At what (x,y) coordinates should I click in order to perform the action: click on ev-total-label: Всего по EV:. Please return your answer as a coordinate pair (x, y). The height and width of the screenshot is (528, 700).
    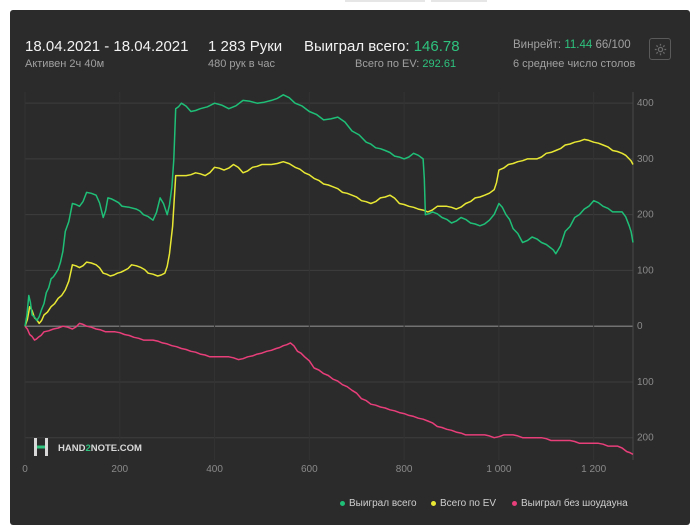
    Looking at the image, I should click on (387, 64).